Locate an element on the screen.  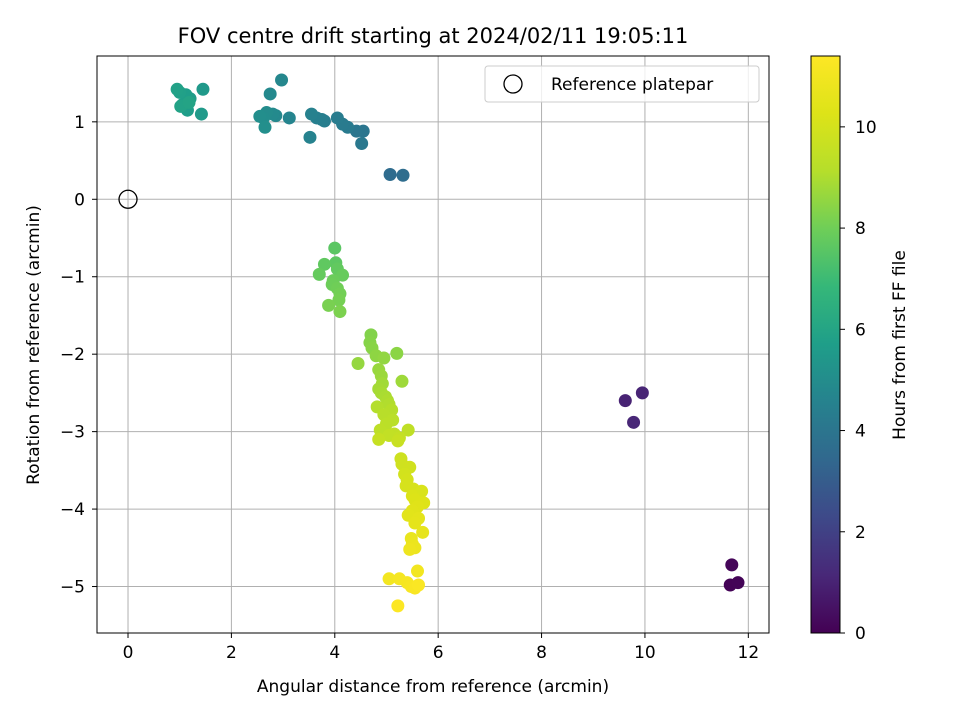
colorbar-tick-label: 2 is located at coordinates (860, 533).